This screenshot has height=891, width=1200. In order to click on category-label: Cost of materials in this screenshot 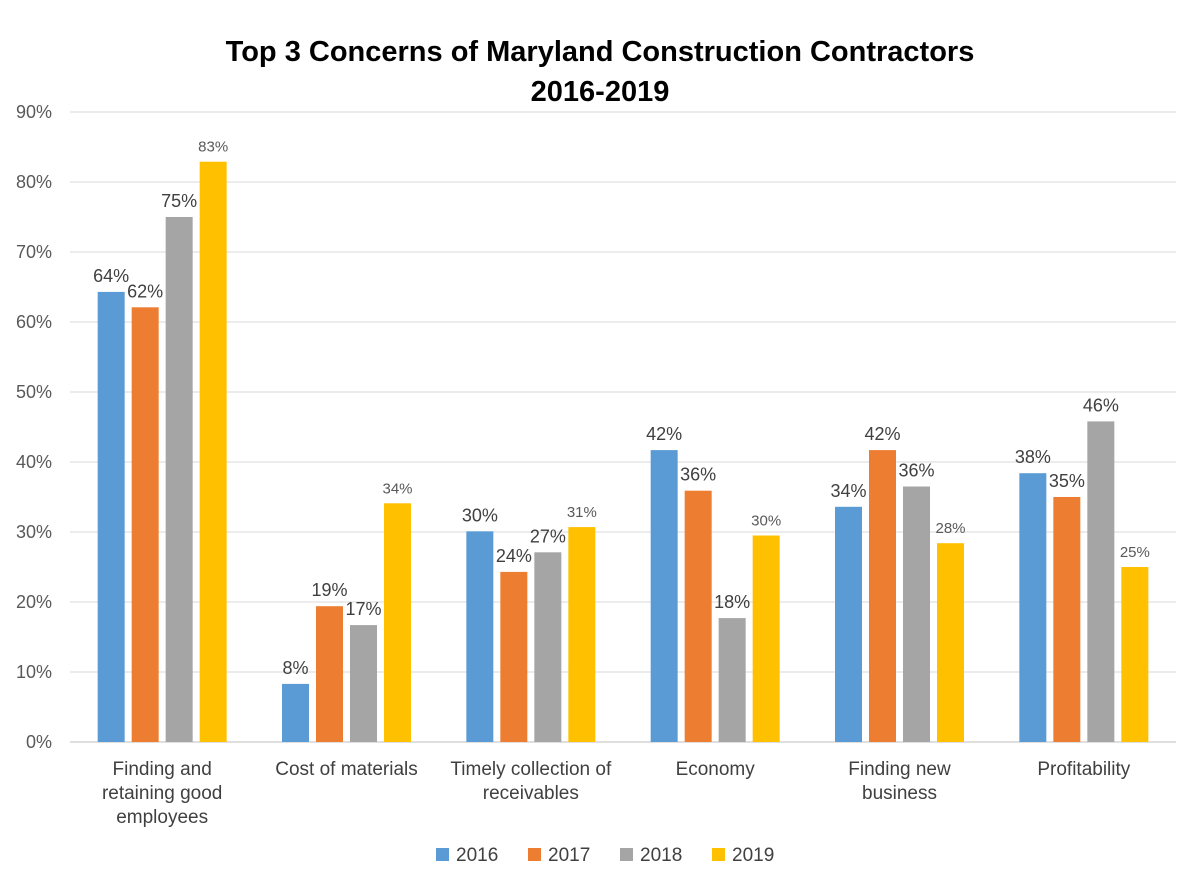, I will do `click(346, 769)`.